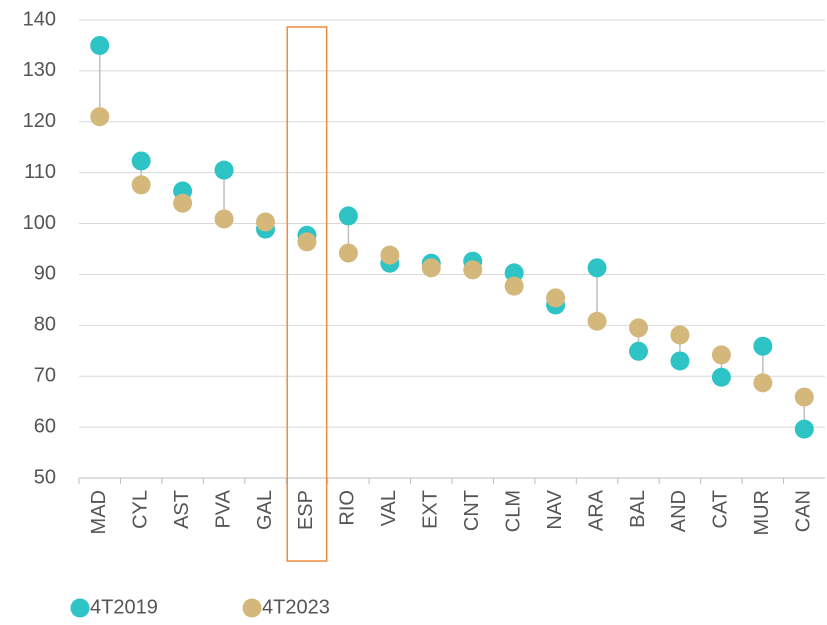 The image size is (827, 625). I want to click on highlight-box, so click(307, 294).